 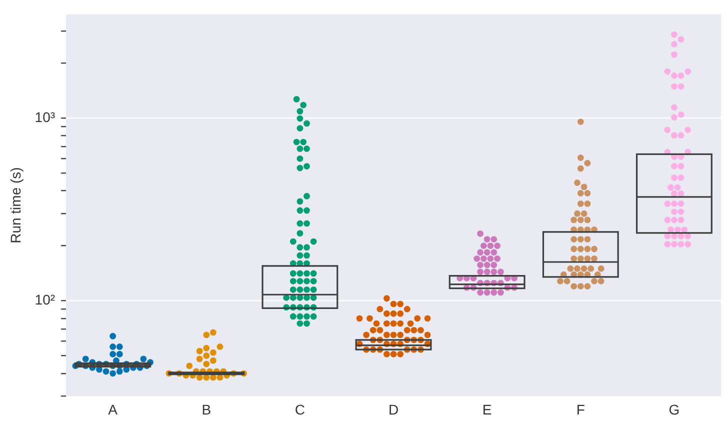 I want to click on x-tick-label: G, so click(x=674, y=409).